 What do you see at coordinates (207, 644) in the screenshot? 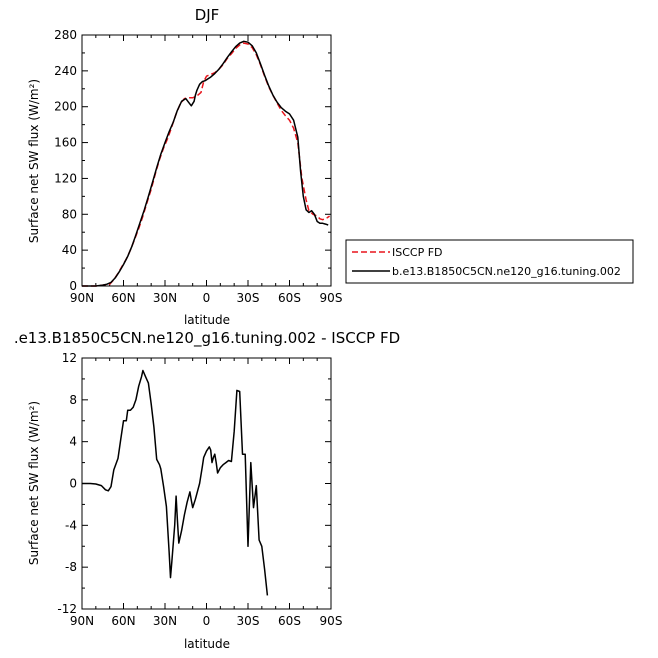
I see `lower-x-axis-label: latitude` at bounding box center [207, 644].